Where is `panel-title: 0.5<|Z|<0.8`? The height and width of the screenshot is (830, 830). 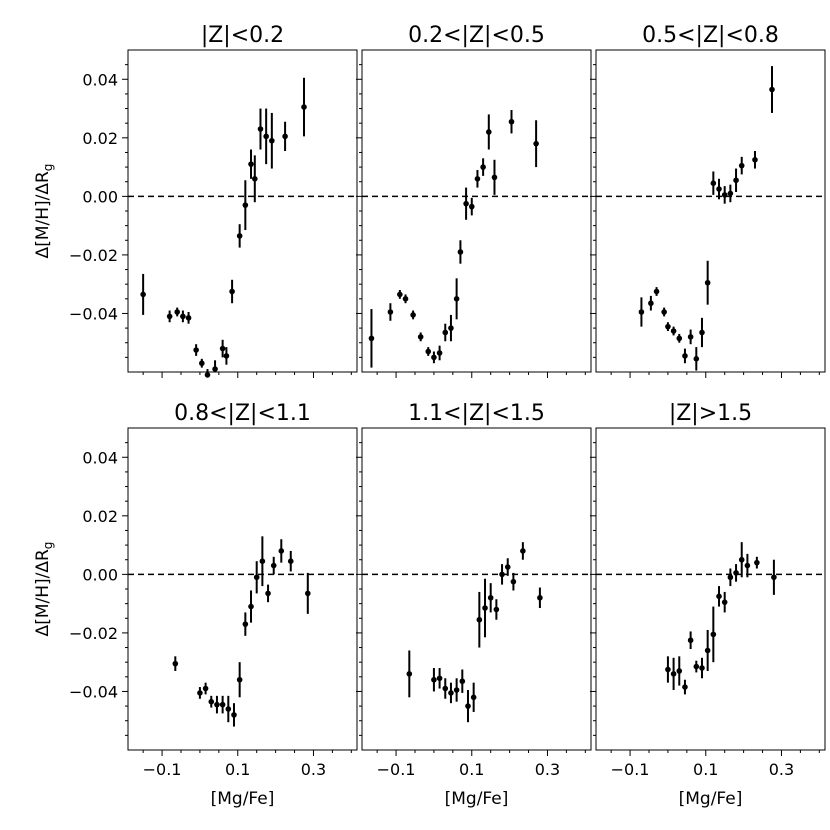
panel-title: 0.5<|Z|<0.8 is located at coordinates (710, 35).